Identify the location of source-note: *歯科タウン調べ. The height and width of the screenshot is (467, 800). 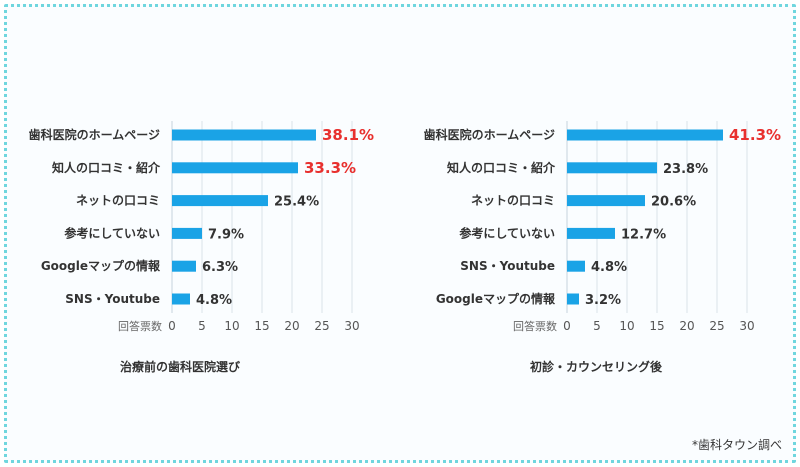
(736, 445).